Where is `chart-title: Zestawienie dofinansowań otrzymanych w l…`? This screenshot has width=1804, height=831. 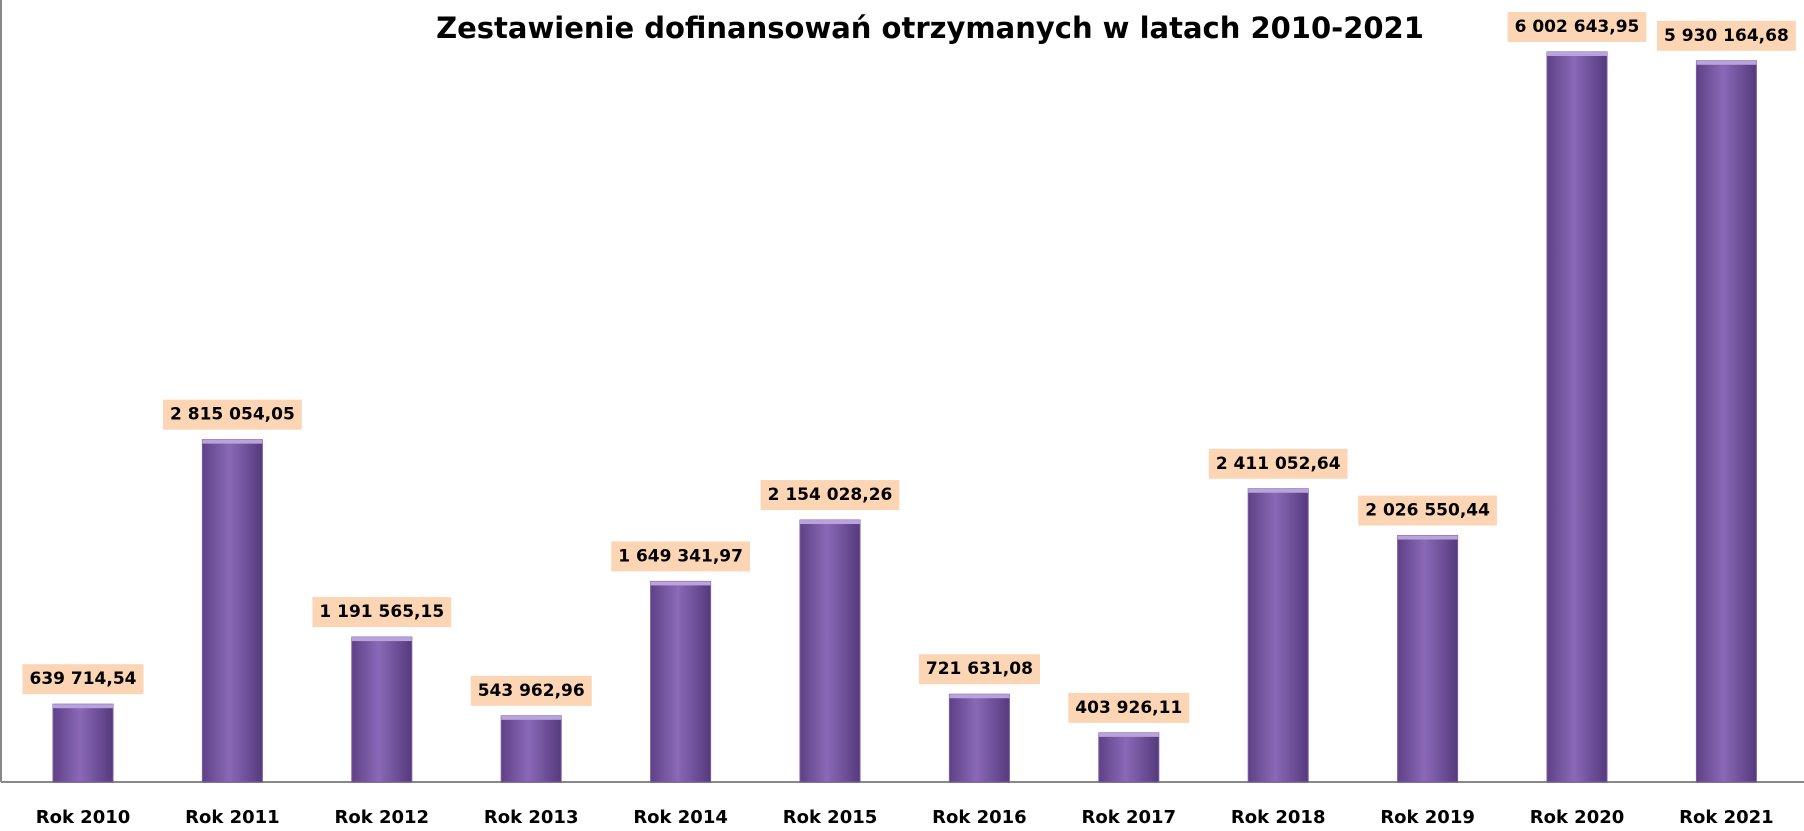 chart-title: Zestawienie dofinansowań otrzymanych w l… is located at coordinates (930, 28).